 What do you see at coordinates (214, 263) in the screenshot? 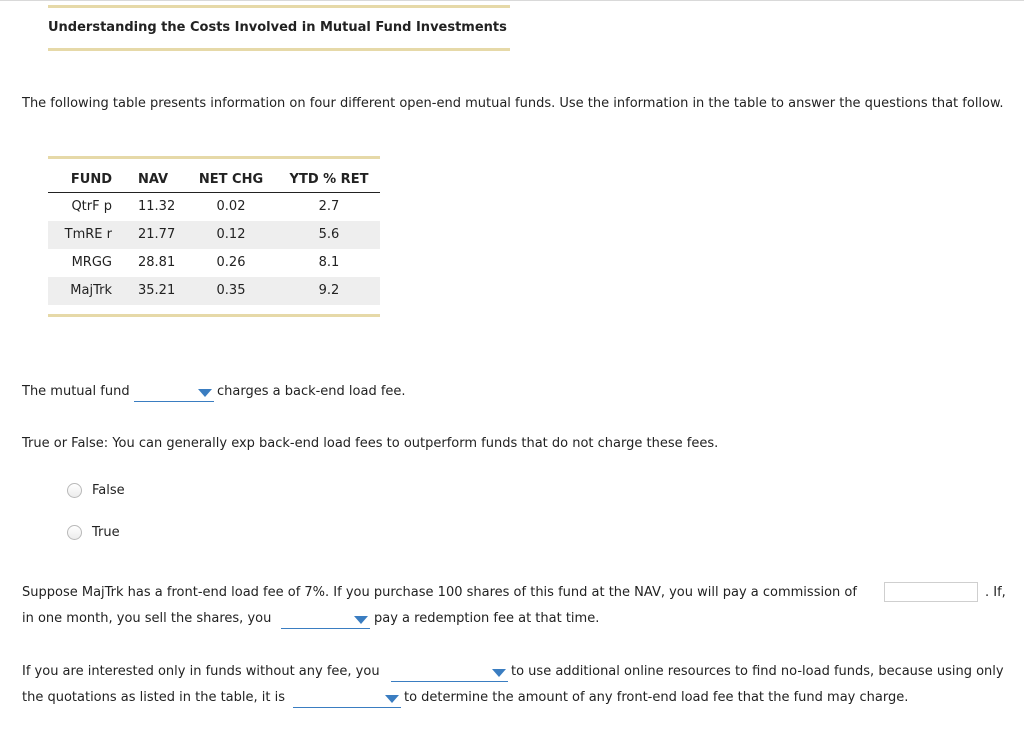
I see `table-row: MRGG 28.81 0.26 8.1` at bounding box center [214, 263].